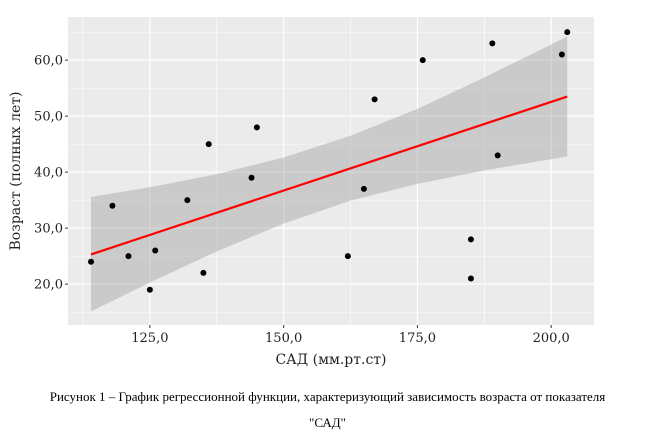  I want to click on y-tick-label: 60,0, so click(48, 61).